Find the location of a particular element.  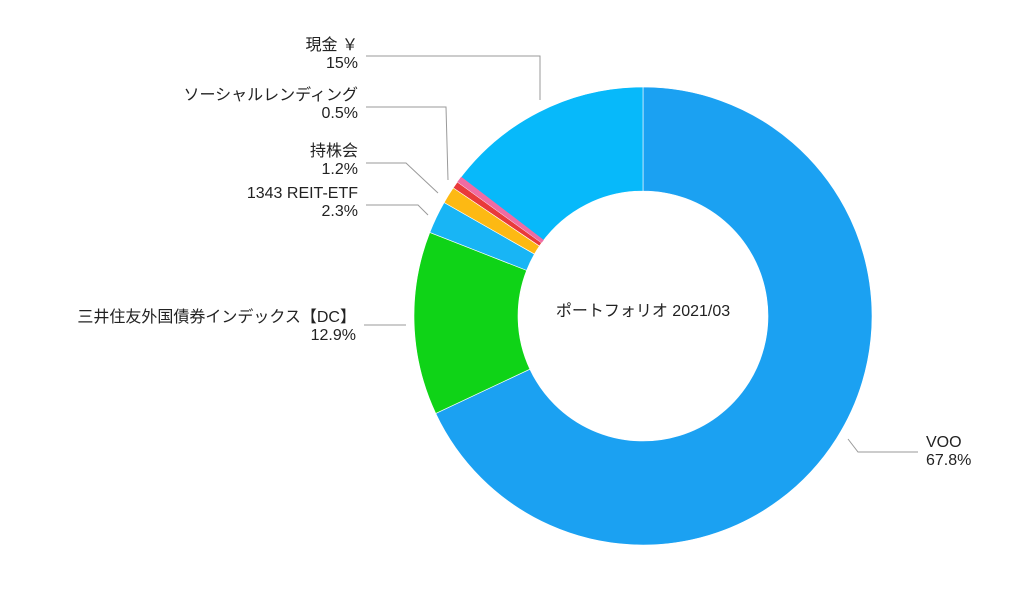

slice-value-label-4: 0.5% is located at coordinates (340, 113).